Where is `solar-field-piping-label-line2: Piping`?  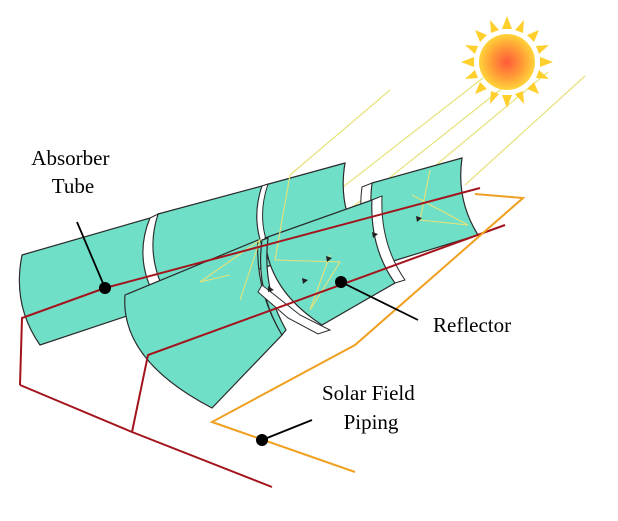 solar-field-piping-label-line2: Piping is located at coordinates (371, 422).